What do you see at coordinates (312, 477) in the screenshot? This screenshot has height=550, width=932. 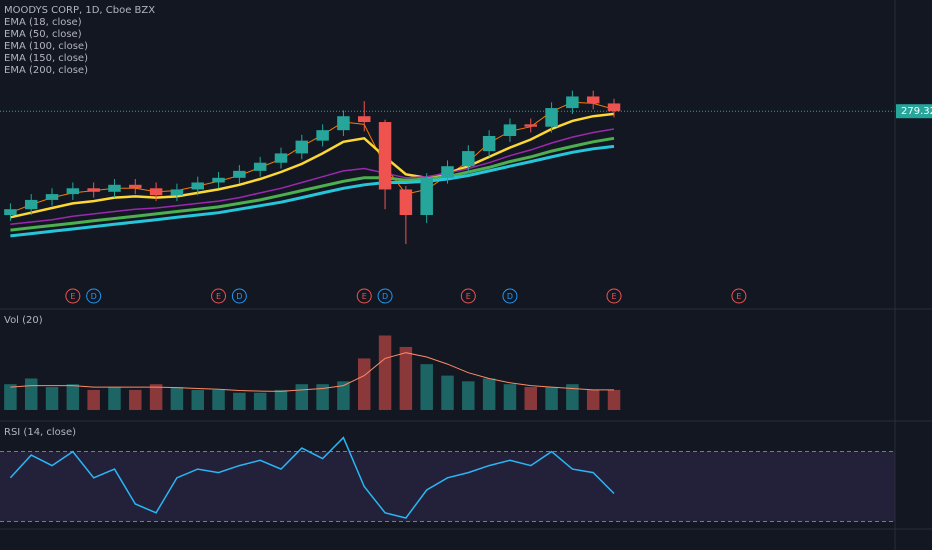 I see `rsi-line` at bounding box center [312, 477].